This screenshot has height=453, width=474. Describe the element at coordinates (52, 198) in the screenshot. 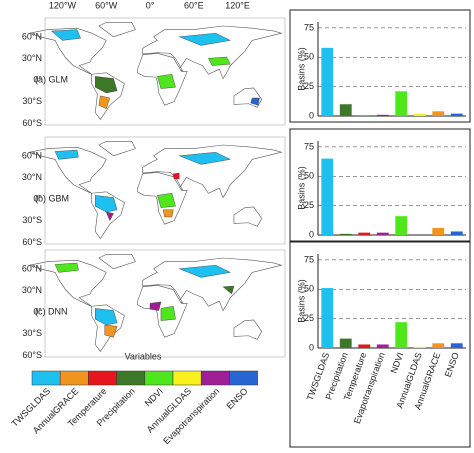

I see `panel-label: (b) GBM` at that location.